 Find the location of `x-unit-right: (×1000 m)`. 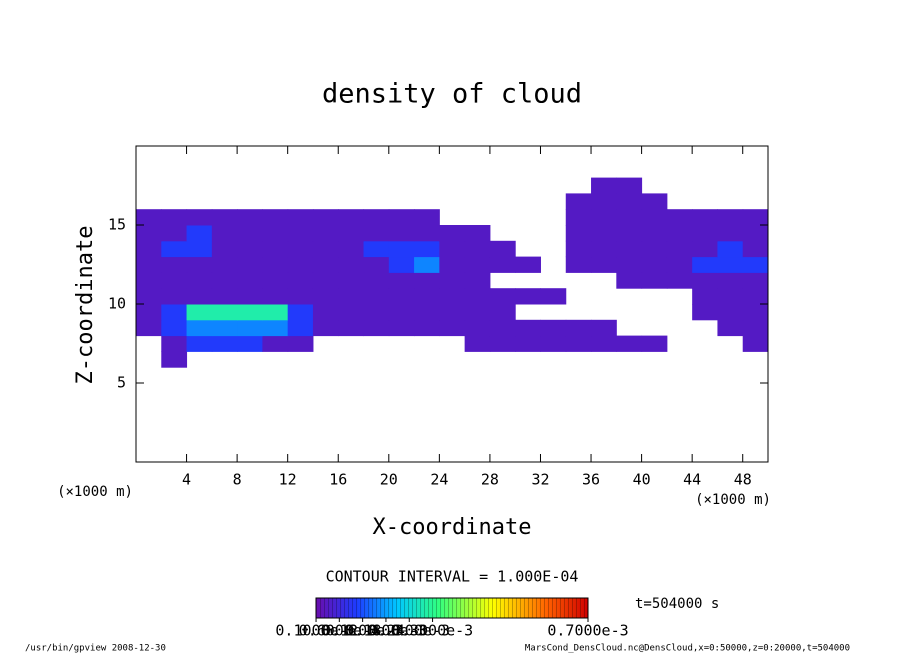

x-unit-right: (×1000 m) is located at coordinates (733, 500).